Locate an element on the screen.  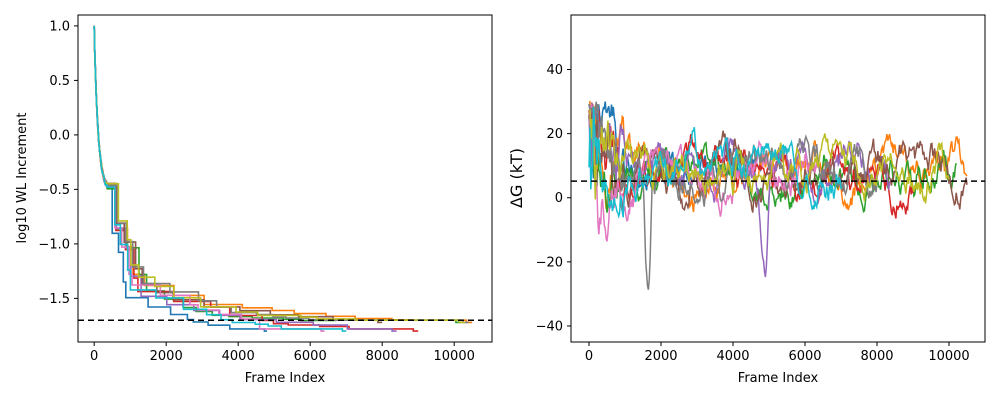
y-tick-label: 0 is located at coordinates (559, 198).